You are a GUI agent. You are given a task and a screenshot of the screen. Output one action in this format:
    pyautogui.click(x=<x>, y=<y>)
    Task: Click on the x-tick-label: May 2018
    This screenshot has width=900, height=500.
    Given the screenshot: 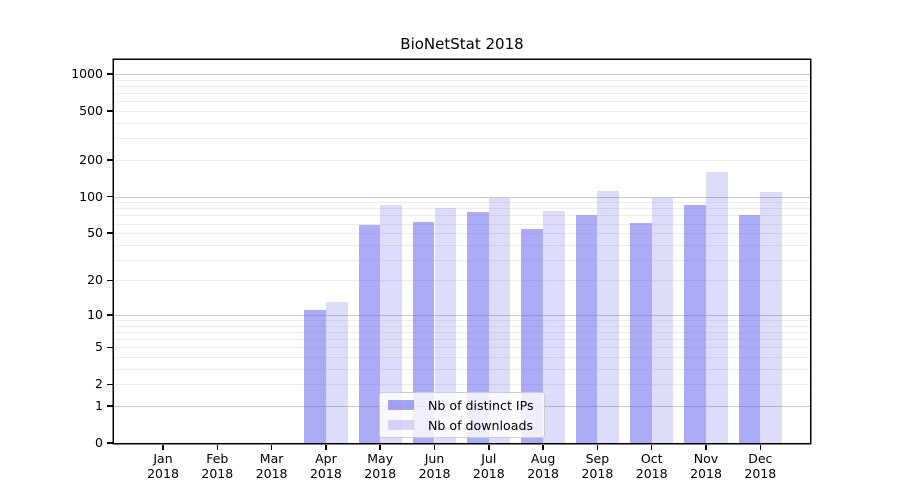 What is the action you would take?
    pyautogui.click(x=380, y=466)
    